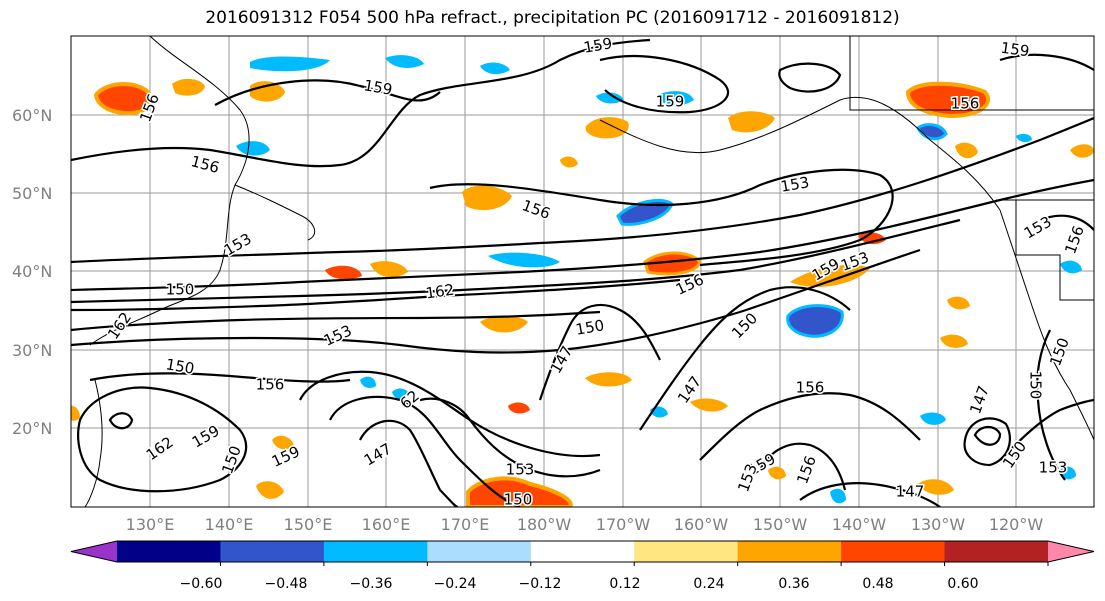 The width and height of the screenshot is (1105, 601). I want to click on lat-label: 40°N, so click(32, 271).